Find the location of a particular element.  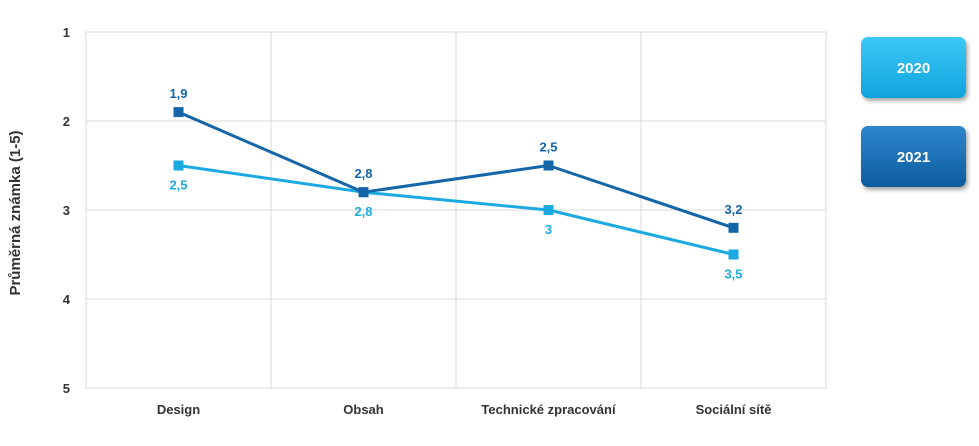

data-label-2020: 2,5 is located at coordinates (178, 185).